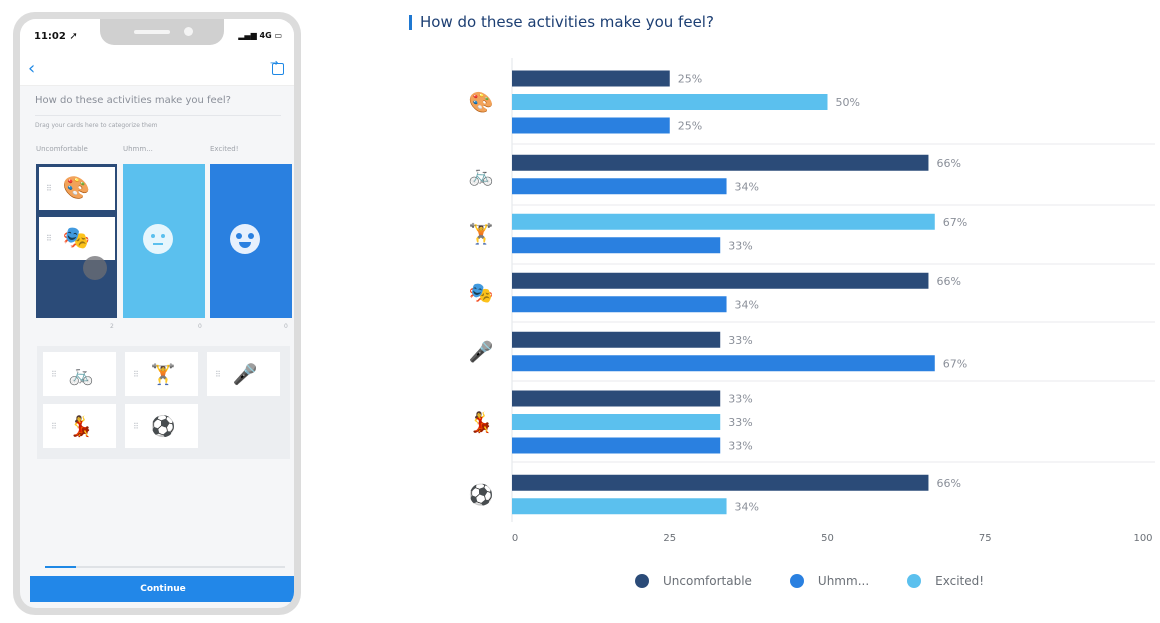  What do you see at coordinates (515, 538) in the screenshot?
I see `x-tick-label: 0` at bounding box center [515, 538].